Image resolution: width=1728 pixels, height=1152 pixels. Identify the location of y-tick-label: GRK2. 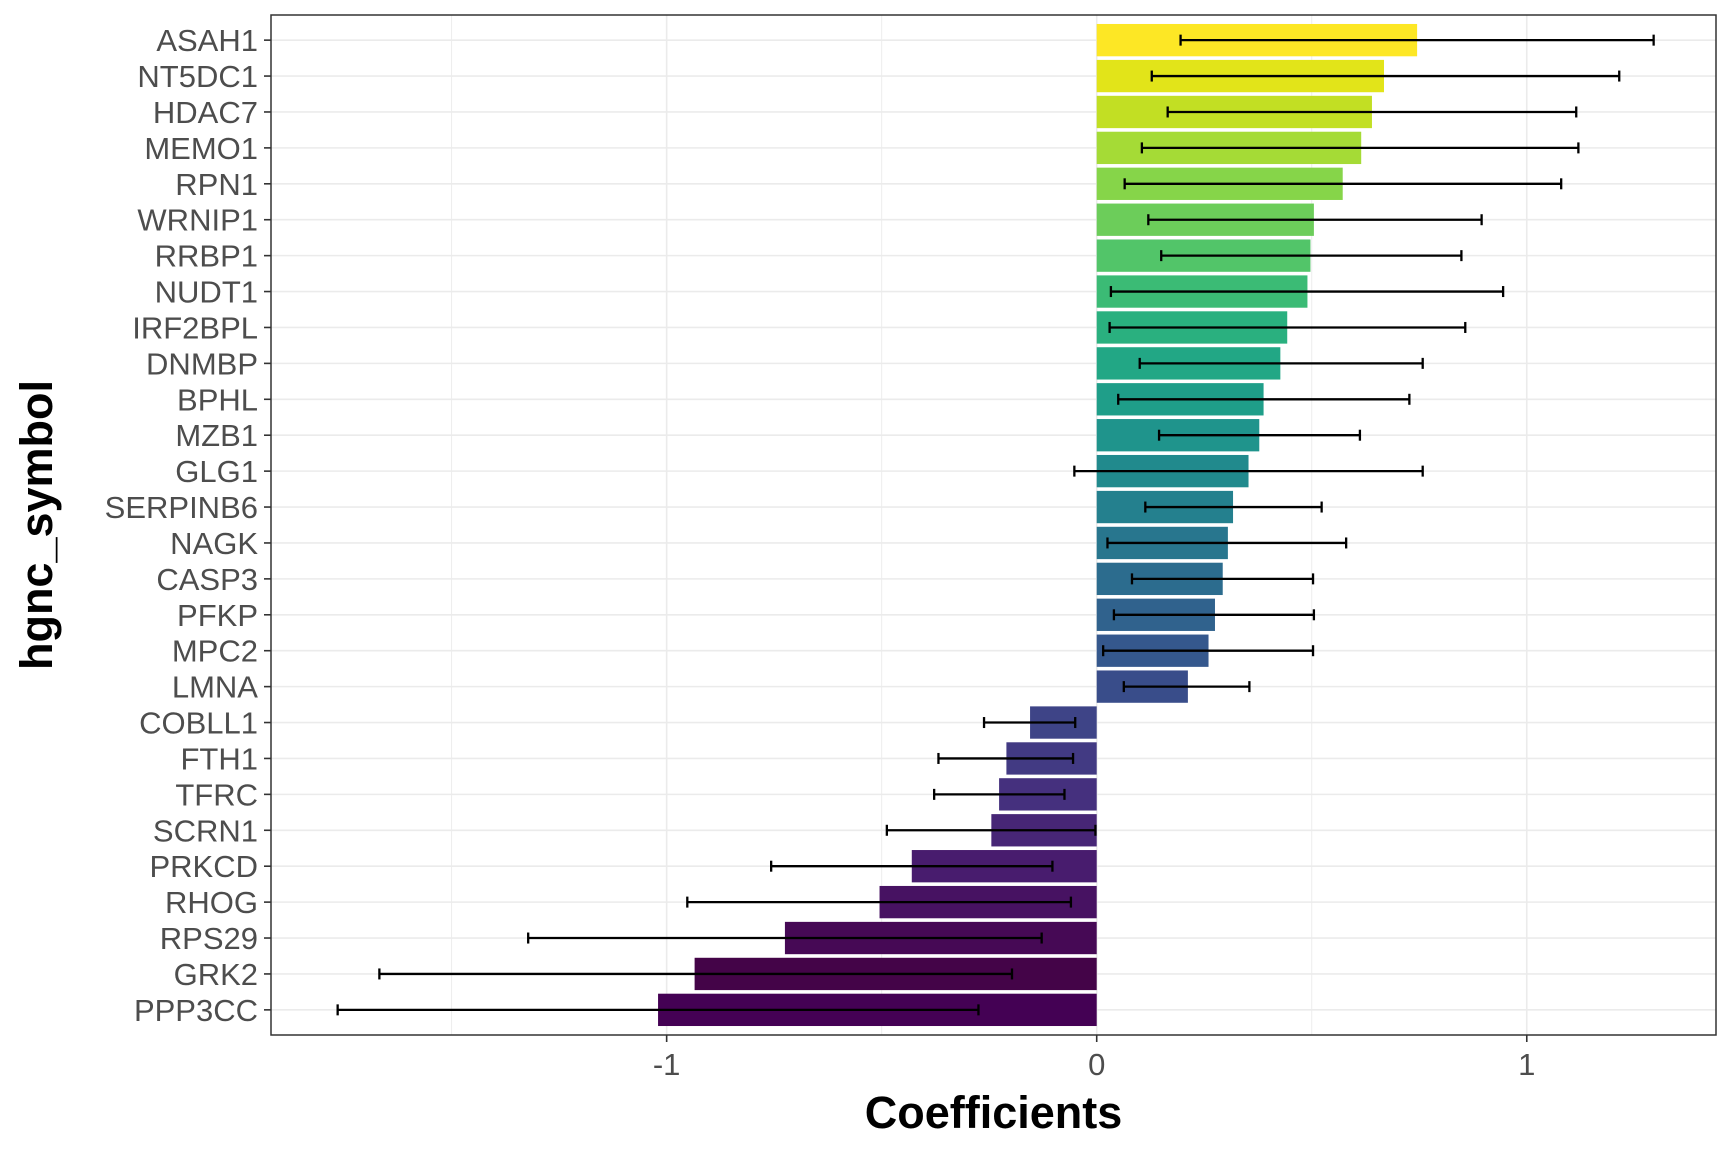
(216, 974).